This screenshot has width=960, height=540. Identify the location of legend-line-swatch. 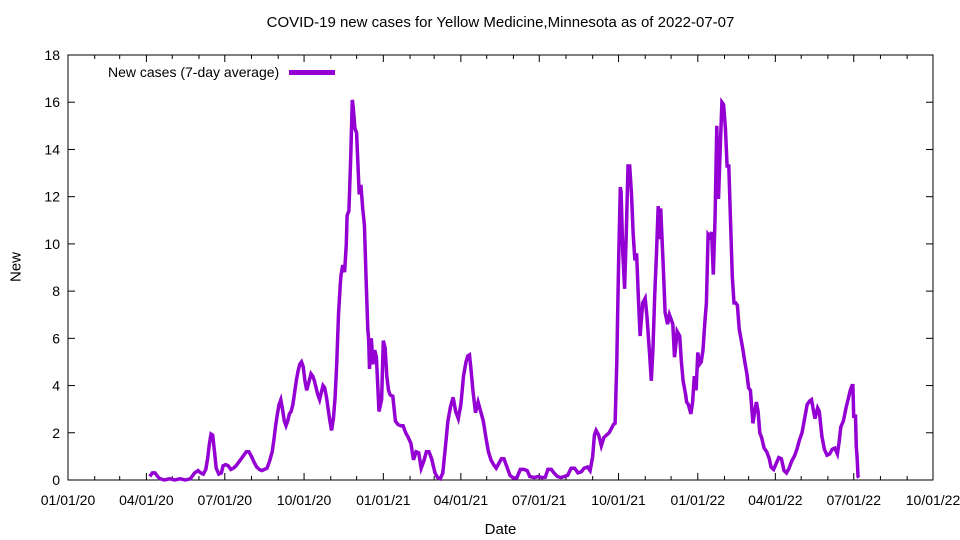
(312, 72).